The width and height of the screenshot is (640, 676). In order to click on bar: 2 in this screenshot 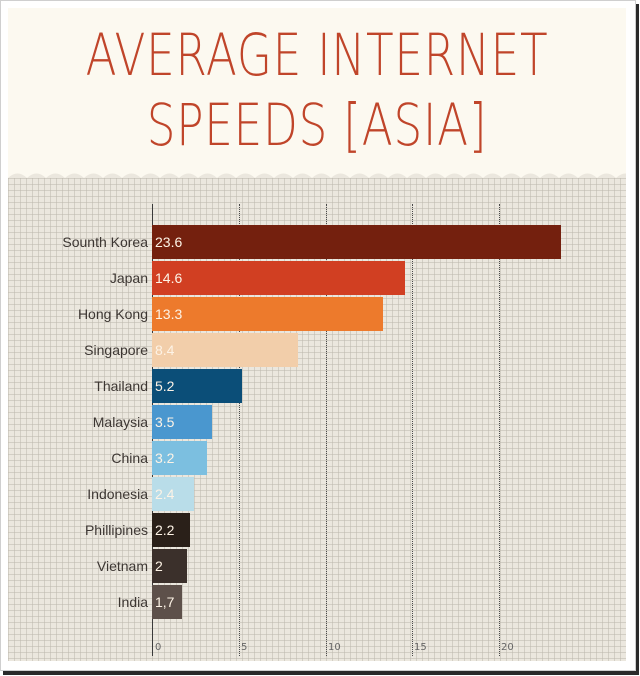, I will do `click(169, 566)`.